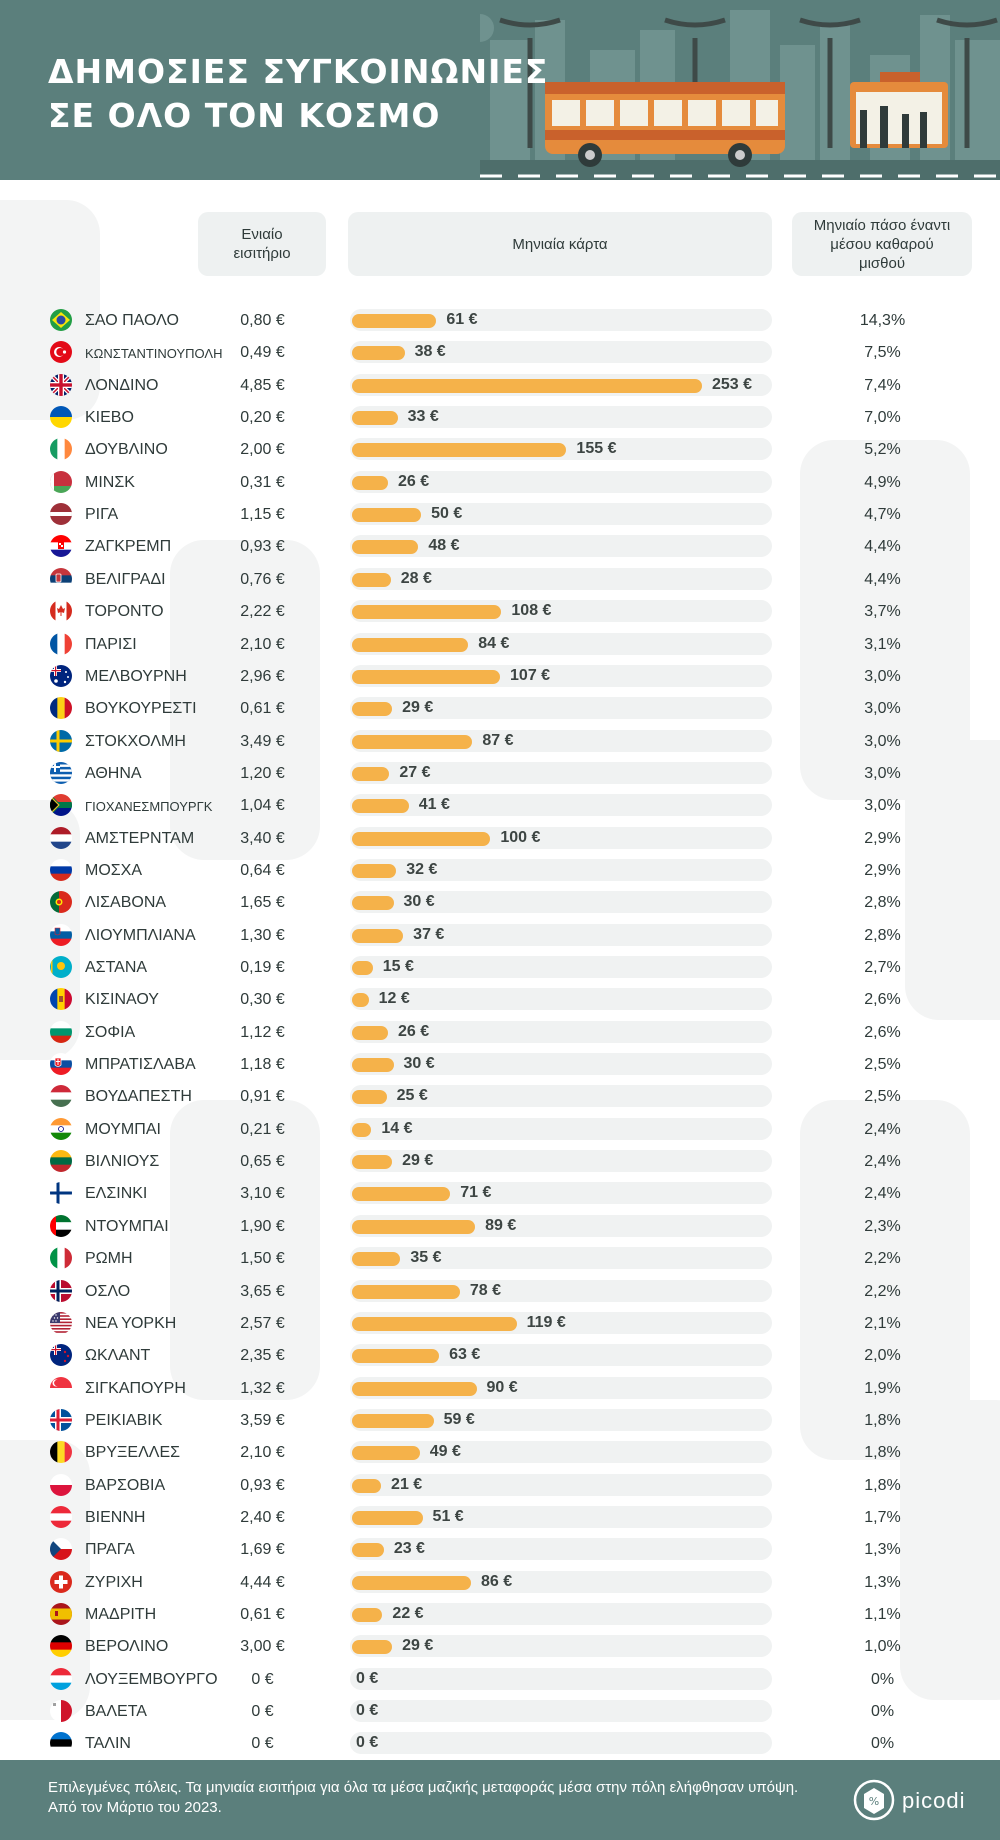 The width and height of the screenshot is (1000, 1840). I want to click on single-ticket-price: 0,65 €, so click(262, 1162).